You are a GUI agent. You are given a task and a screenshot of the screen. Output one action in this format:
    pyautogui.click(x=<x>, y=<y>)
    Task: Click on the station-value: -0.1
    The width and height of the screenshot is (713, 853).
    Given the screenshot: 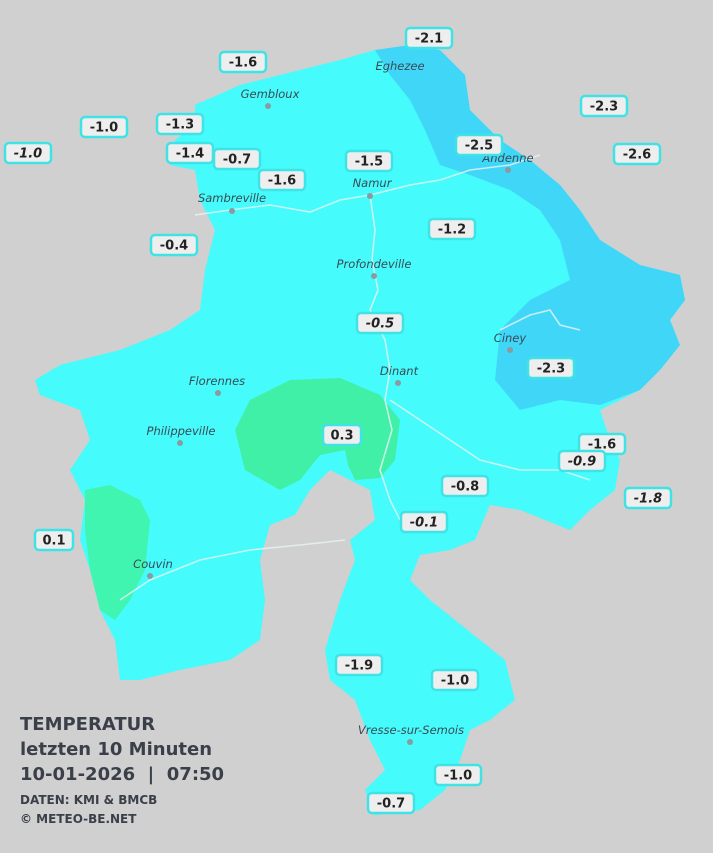 What is the action you would take?
    pyautogui.click(x=424, y=523)
    